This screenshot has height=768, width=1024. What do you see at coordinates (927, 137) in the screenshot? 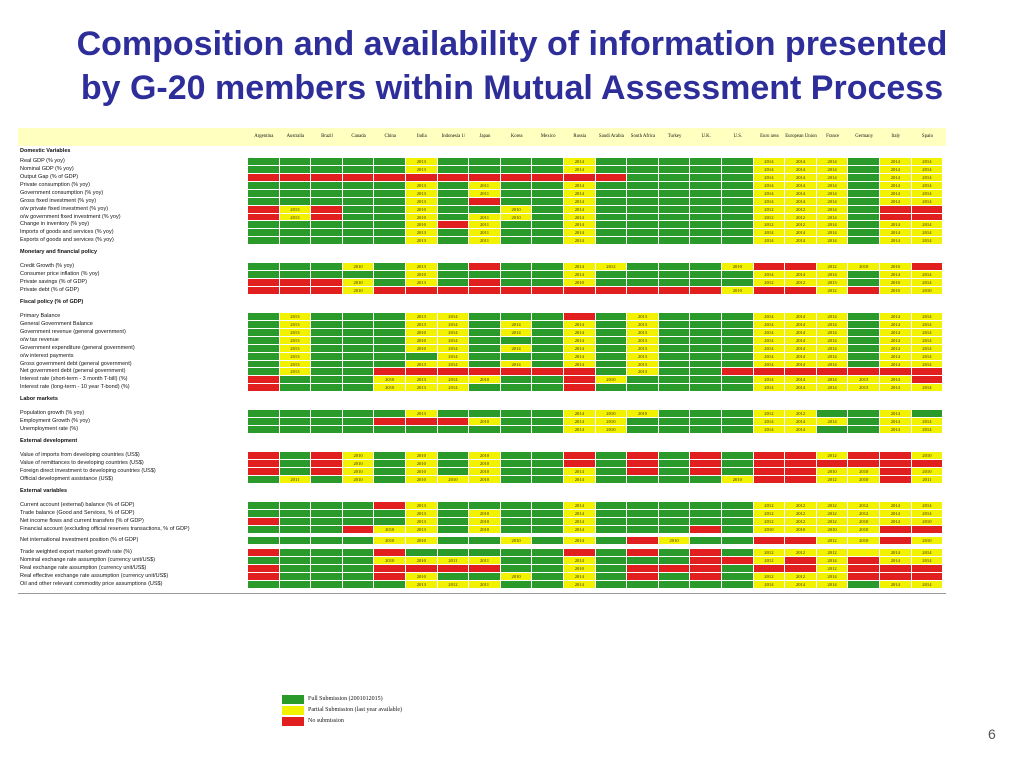
I see `column-header: Spain` at bounding box center [927, 137].